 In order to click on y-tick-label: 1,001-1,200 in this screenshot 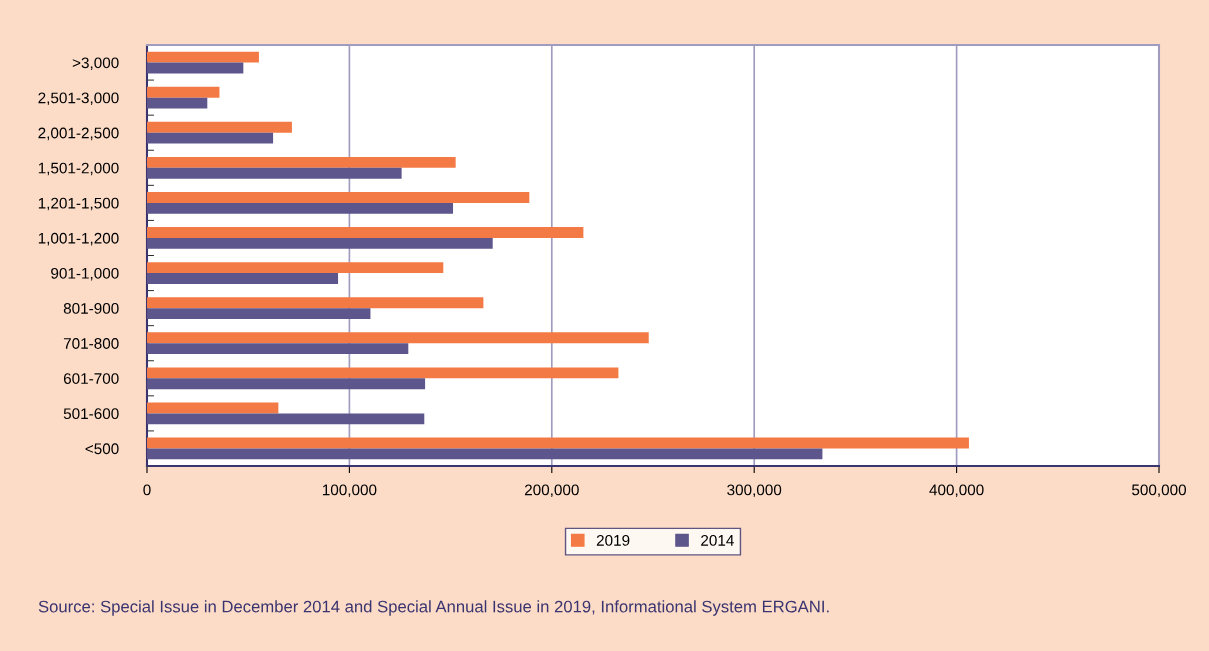, I will do `click(78, 239)`.